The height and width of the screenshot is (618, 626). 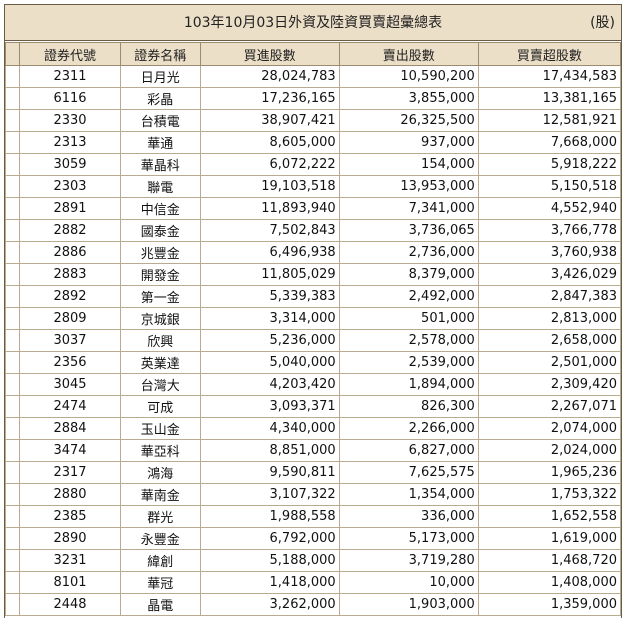 I want to click on stock-name-cell: 京城銀, so click(x=160, y=318).